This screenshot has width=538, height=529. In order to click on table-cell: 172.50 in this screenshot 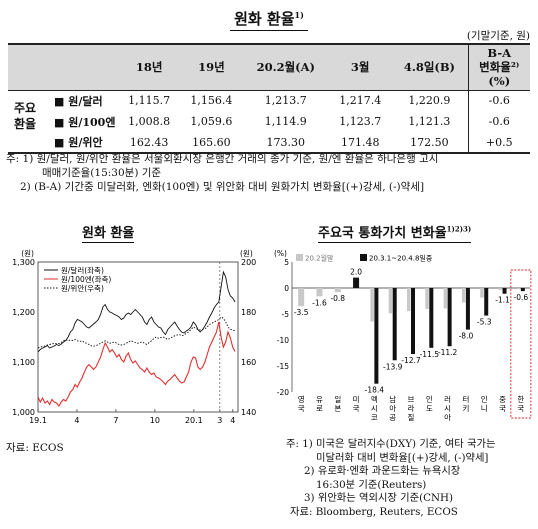, I will do `click(429, 143)`.